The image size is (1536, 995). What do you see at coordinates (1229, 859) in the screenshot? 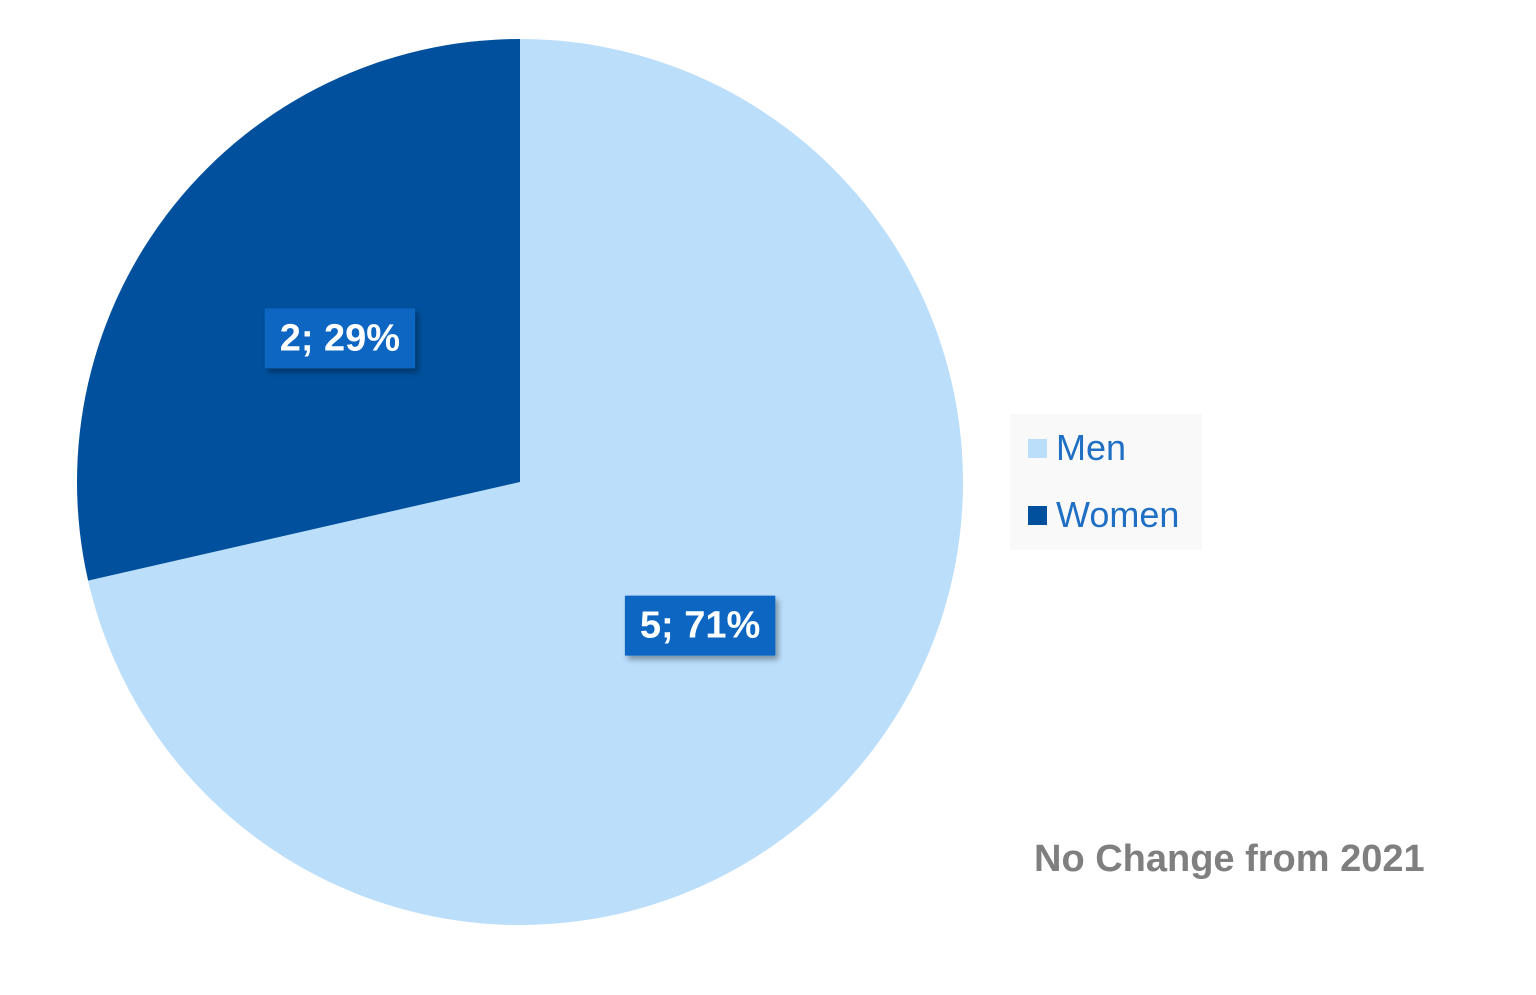
I see `chart-annotation: No Change from 2021` at bounding box center [1229, 859].